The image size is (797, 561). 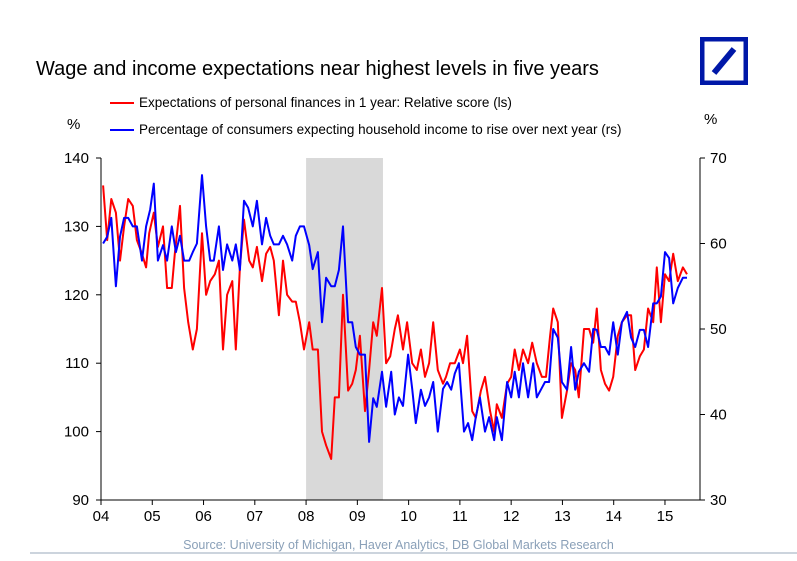 What do you see at coordinates (711, 119) in the screenshot?
I see `right-axis-unit: %` at bounding box center [711, 119].